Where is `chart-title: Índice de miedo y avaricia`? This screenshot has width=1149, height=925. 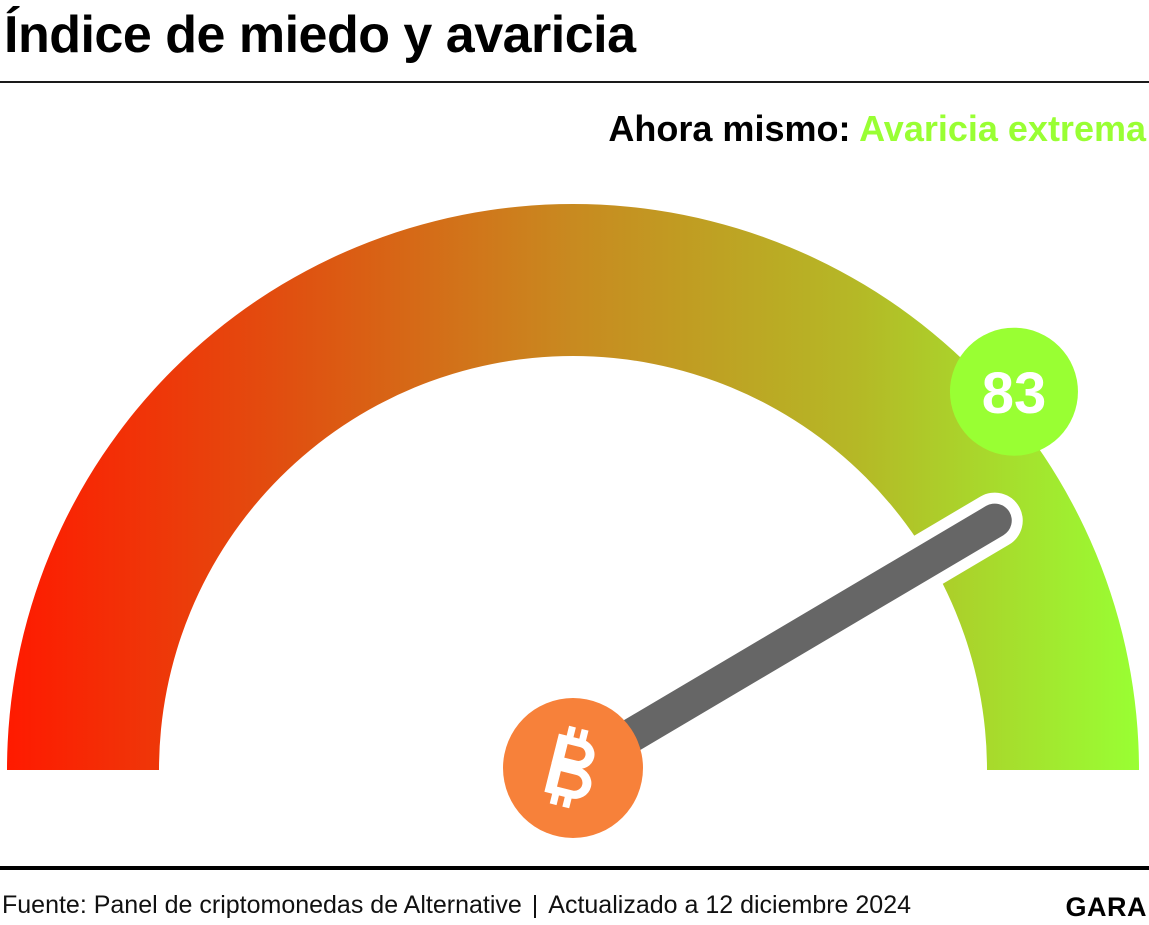 chart-title: Índice de miedo y avaricia is located at coordinates (320, 35).